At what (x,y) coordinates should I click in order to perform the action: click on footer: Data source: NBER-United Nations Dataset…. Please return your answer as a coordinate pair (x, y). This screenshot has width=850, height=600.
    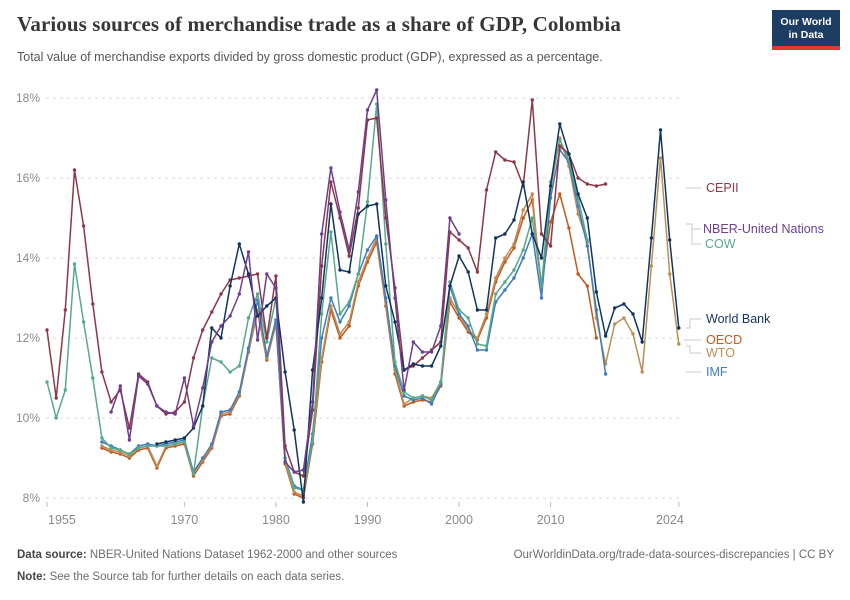
    Looking at the image, I should click on (425, 571).